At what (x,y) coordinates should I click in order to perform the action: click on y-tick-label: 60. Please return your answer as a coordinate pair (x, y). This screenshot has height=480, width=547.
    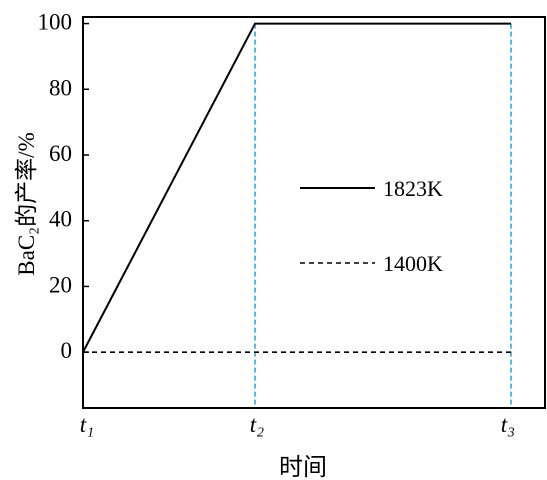
    Looking at the image, I should click on (60, 153).